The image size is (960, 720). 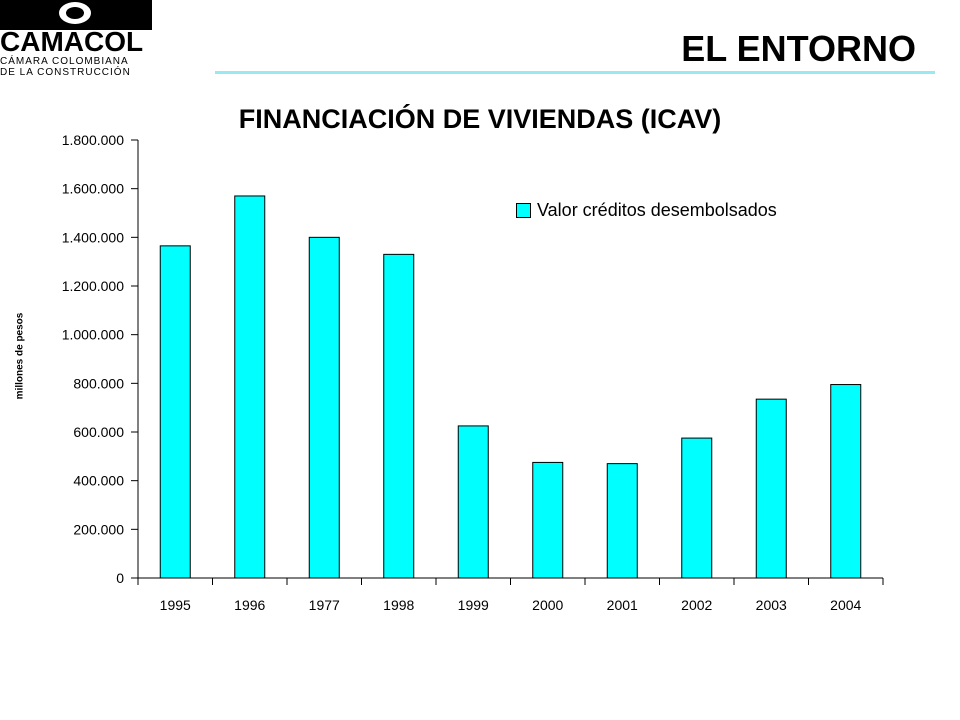 What do you see at coordinates (473, 605) in the screenshot?
I see `x-tick-label-1999: 1999` at bounding box center [473, 605].